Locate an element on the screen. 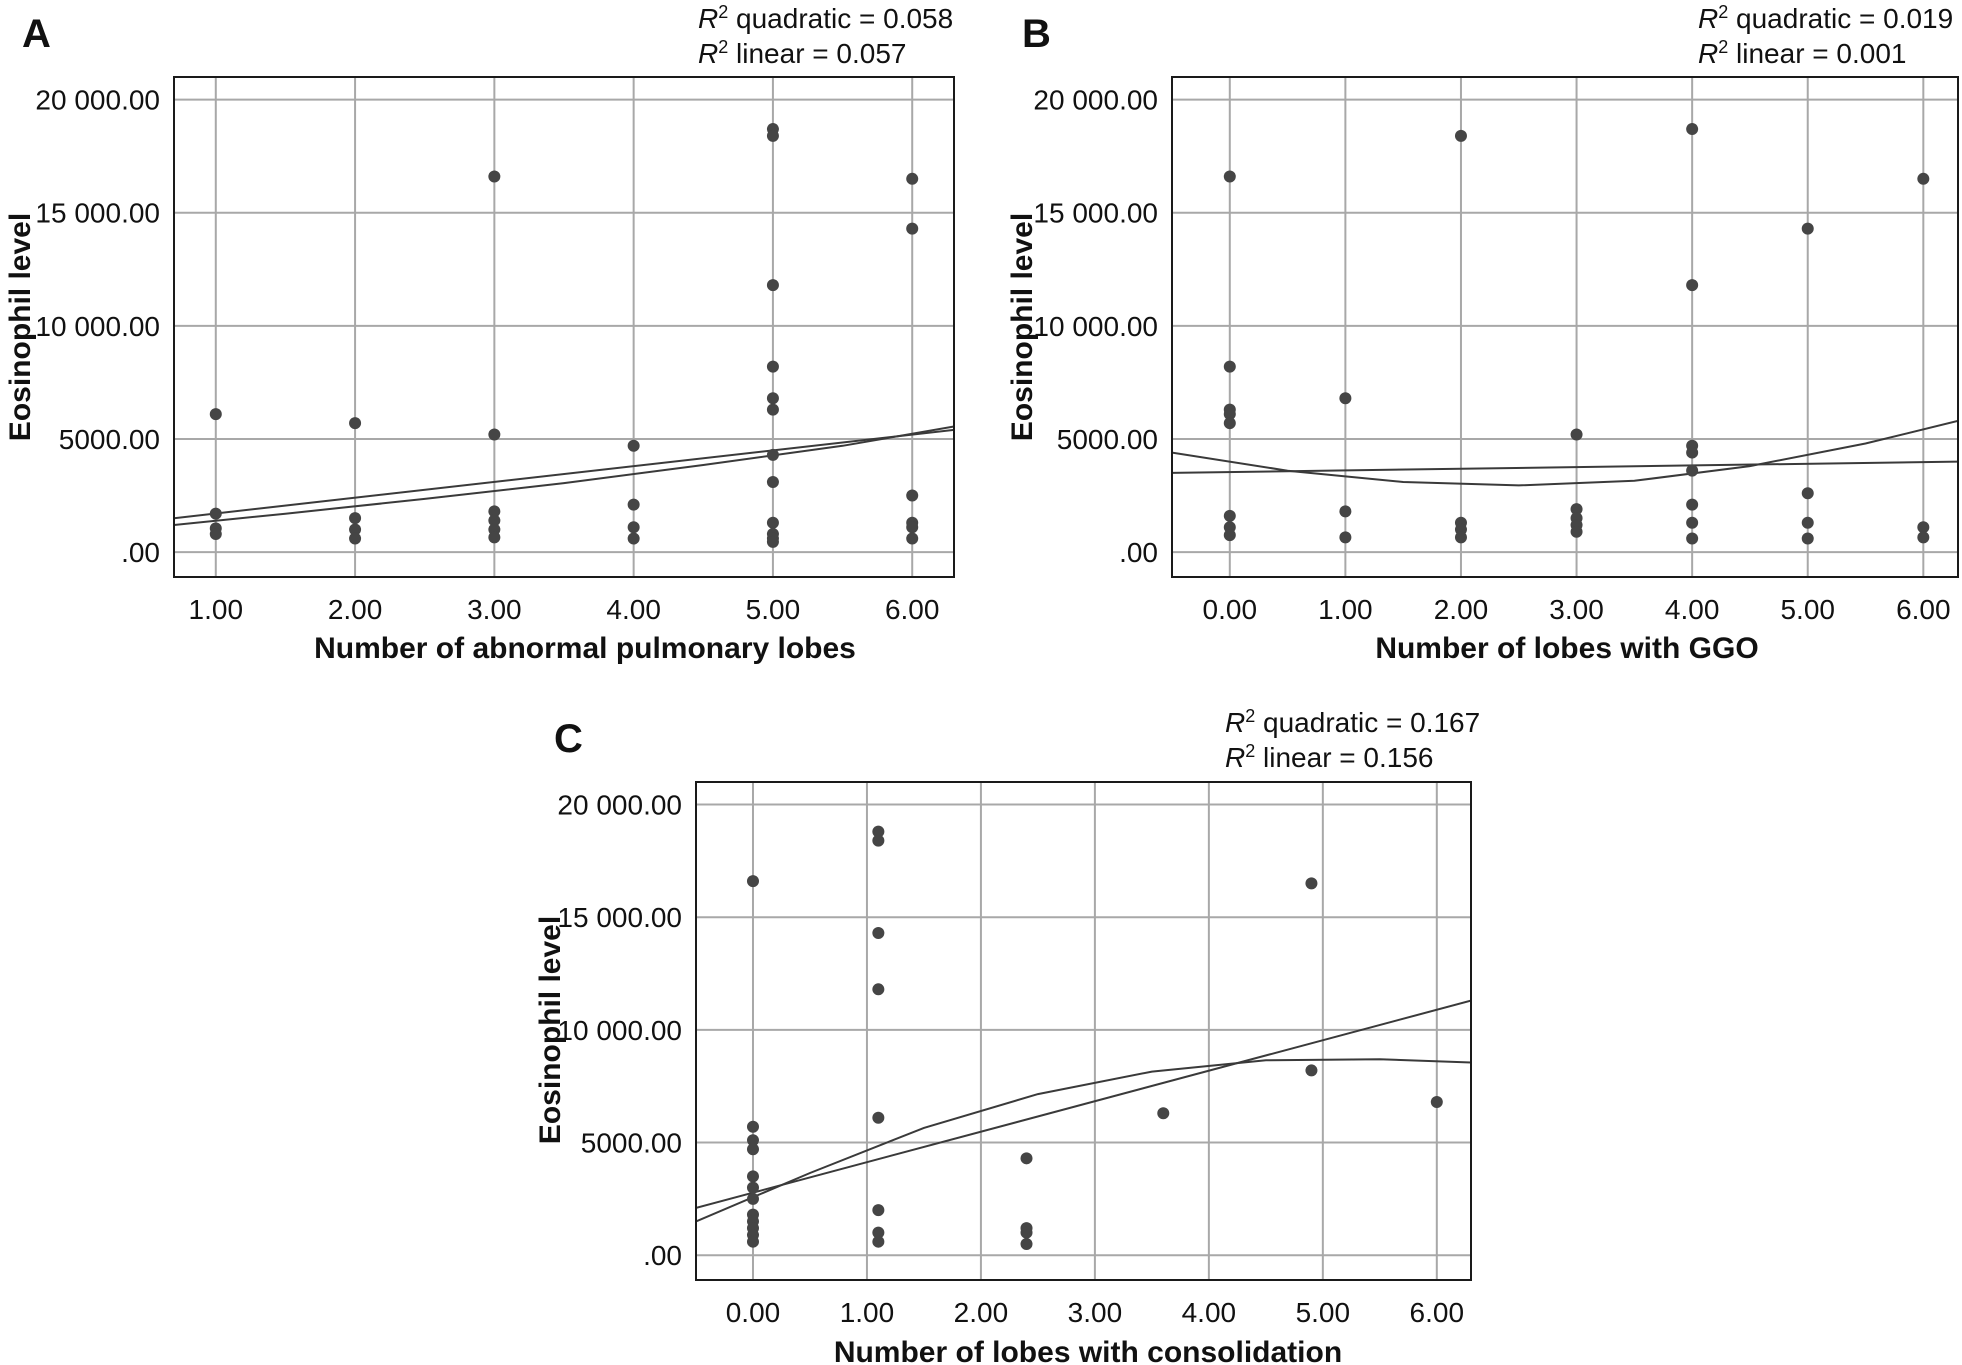  panel-c-annotation-quadratic-sup: 2 is located at coordinates (1250, 716).